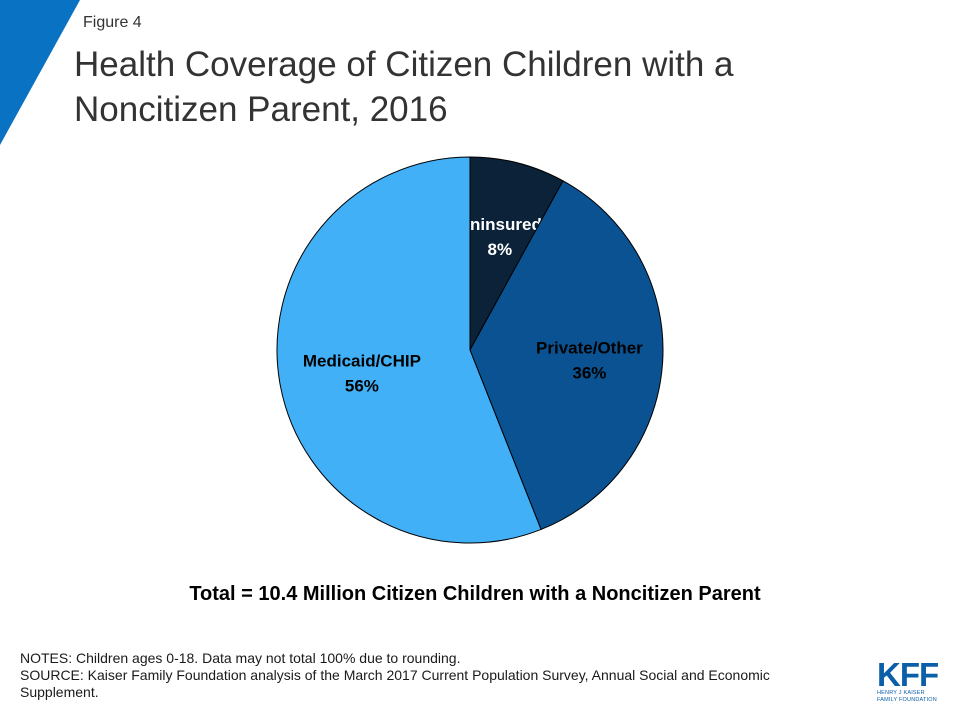 The height and width of the screenshot is (720, 960). What do you see at coordinates (362, 386) in the screenshot?
I see `slice-value-medicaid-chip: 56%` at bounding box center [362, 386].